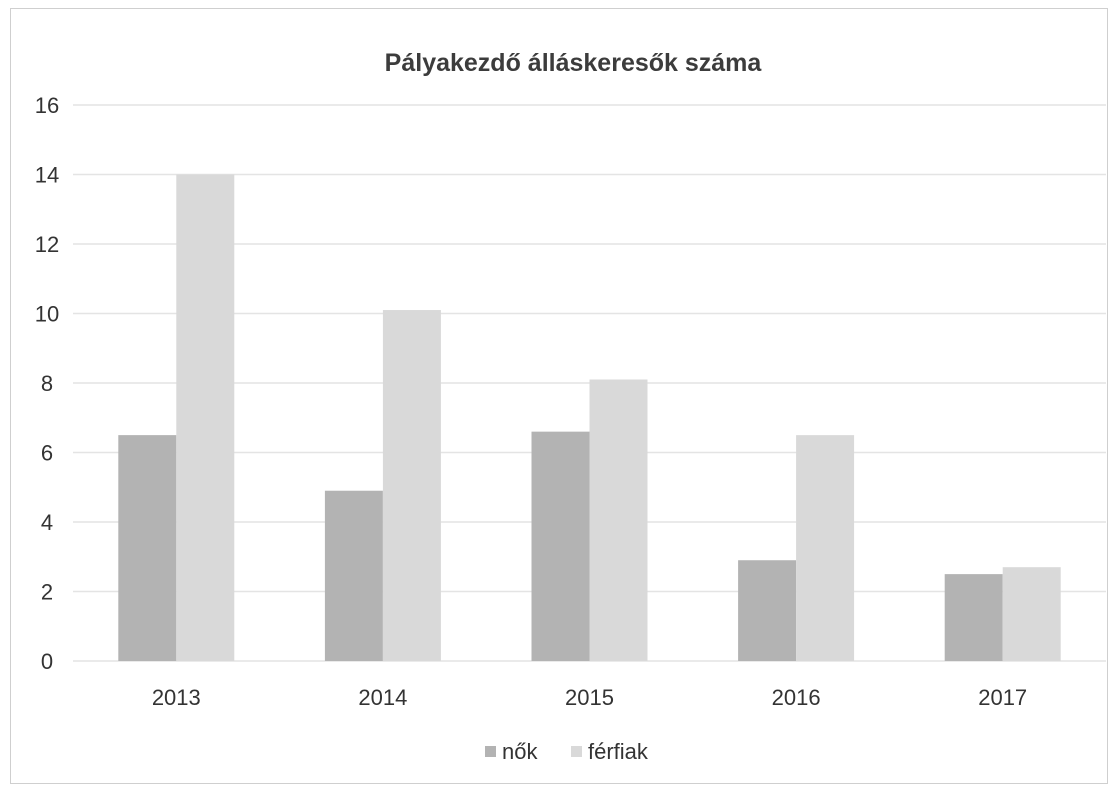  Describe the element at coordinates (47, 105) in the screenshot. I see `y-tick-label: 16` at that location.